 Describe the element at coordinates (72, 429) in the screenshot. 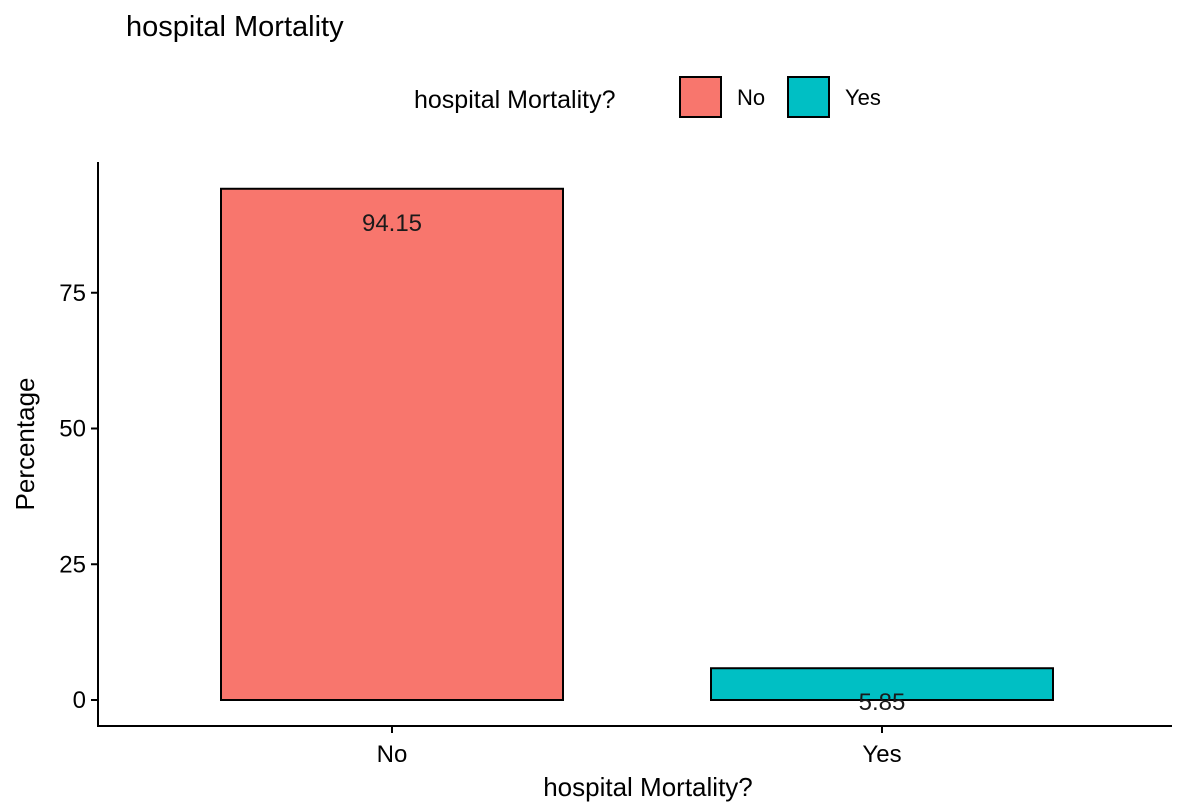

I see `y-tick-label: 50` at that location.